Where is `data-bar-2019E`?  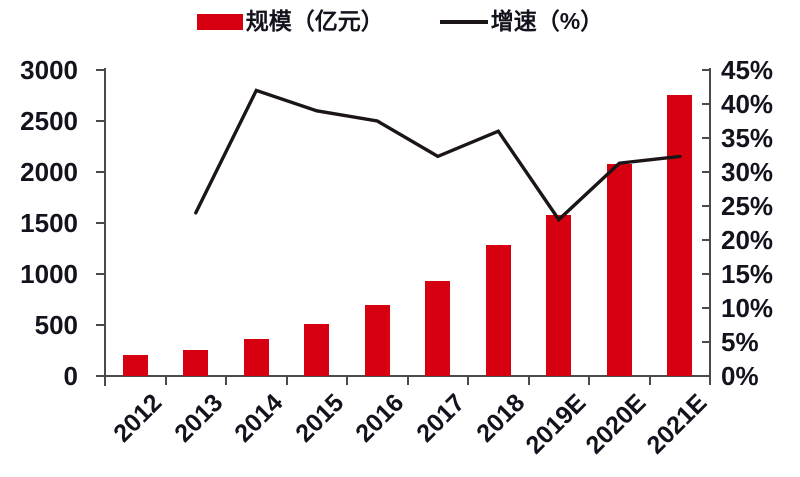 data-bar-2019E is located at coordinates (559, 295).